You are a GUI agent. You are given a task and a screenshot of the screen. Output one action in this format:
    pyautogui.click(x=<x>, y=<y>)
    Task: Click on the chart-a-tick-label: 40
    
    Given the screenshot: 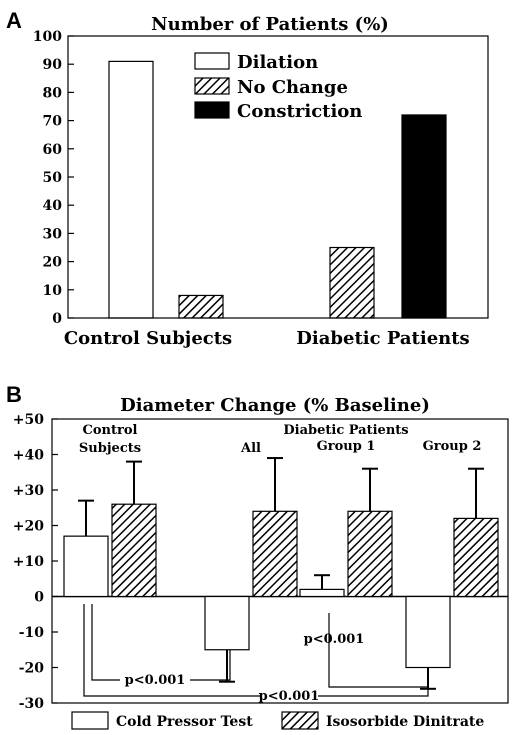 What is the action you would take?
    pyautogui.click(x=53, y=206)
    